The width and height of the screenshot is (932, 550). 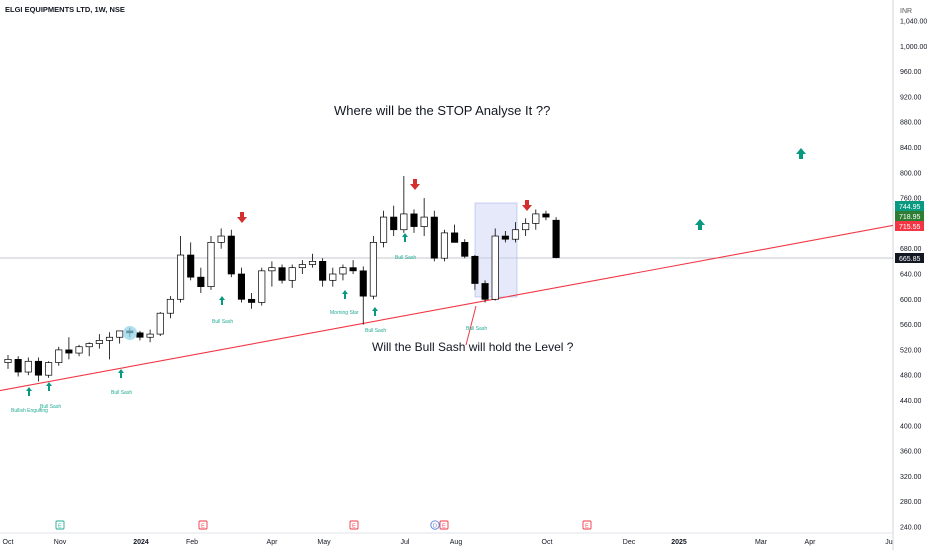 I want to click on time-label: 2025, so click(x=679, y=542).